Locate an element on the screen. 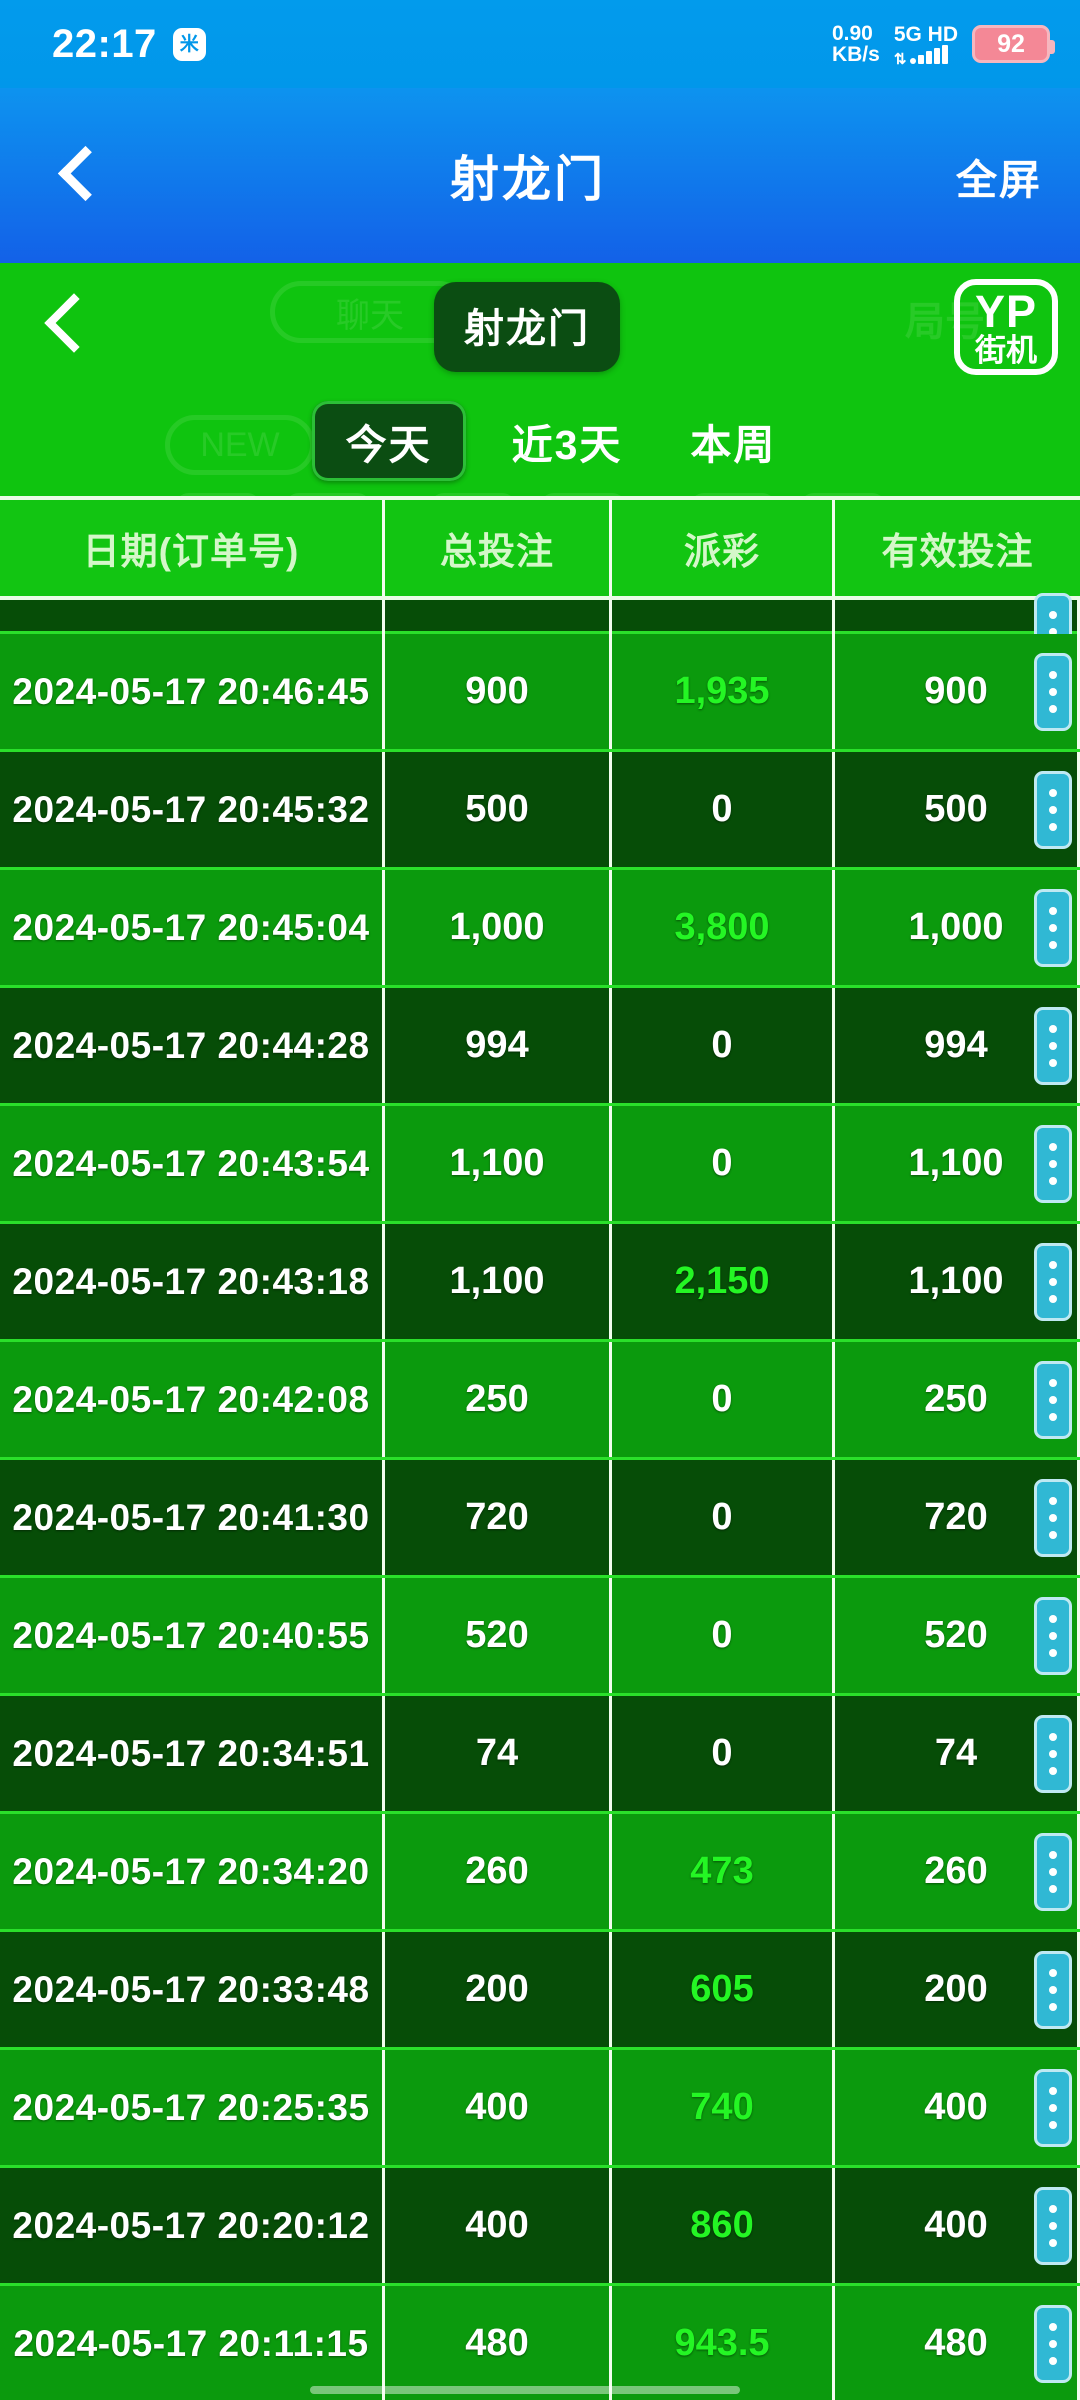 Image resolution: width=1080 pixels, height=2400 pixels. table-row: 2024-05-17 20:45:32 500 0 500 is located at coordinates (540, 811).